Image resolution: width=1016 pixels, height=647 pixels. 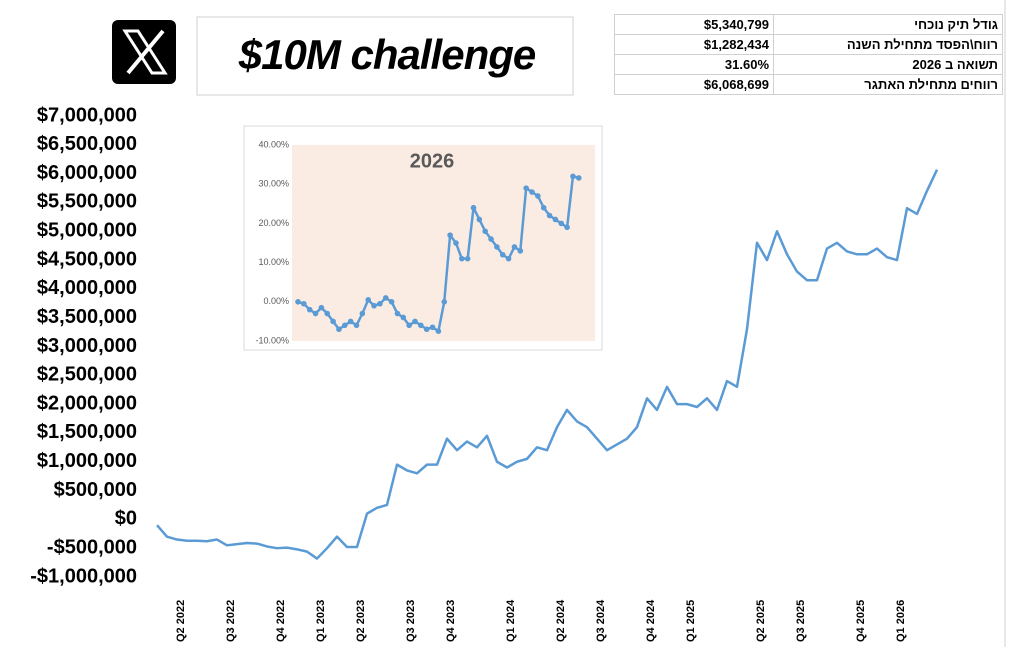 What do you see at coordinates (126, 519) in the screenshot?
I see `y-tick-label: $0` at bounding box center [126, 519].